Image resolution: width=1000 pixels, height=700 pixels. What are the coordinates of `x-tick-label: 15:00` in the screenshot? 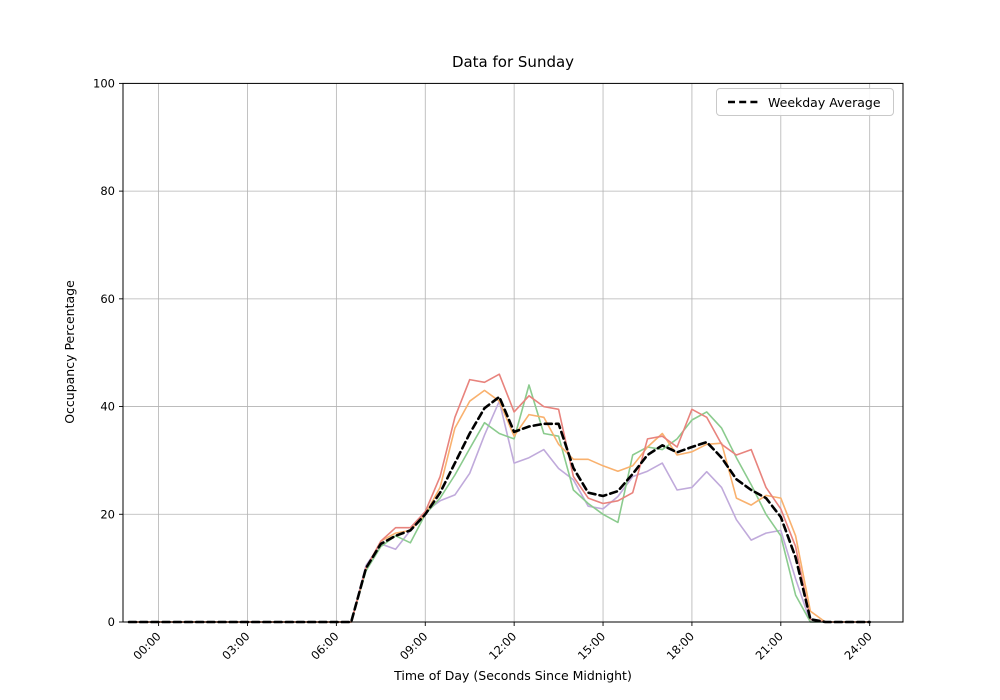 It's located at (591, 645).